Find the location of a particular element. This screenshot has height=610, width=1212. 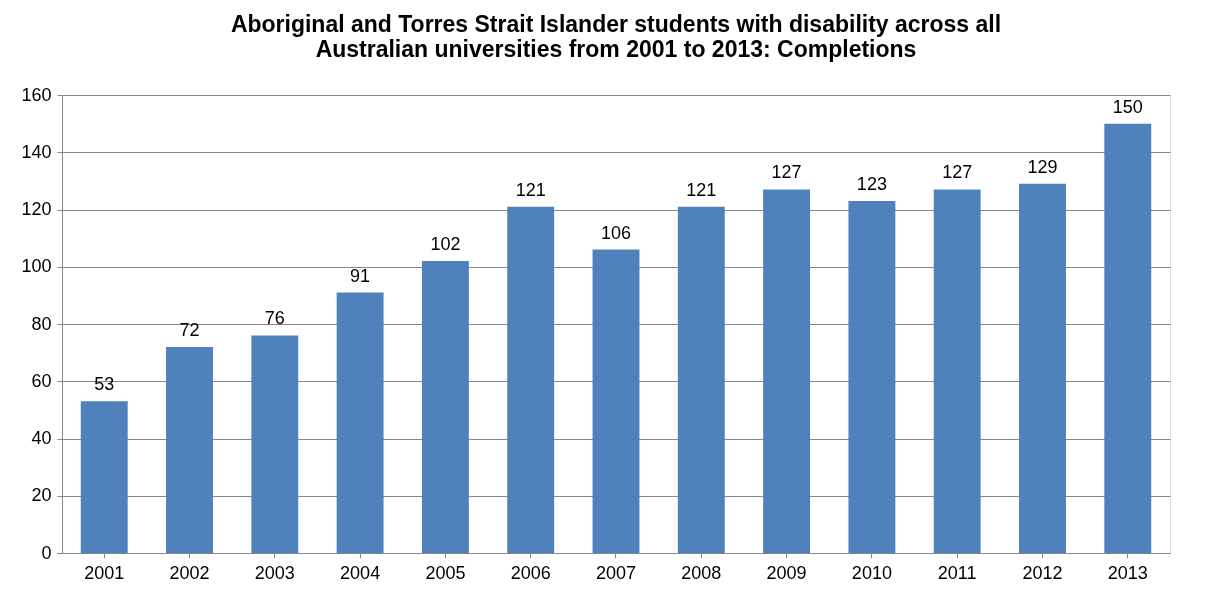

data-label: 150 is located at coordinates (1127, 106).